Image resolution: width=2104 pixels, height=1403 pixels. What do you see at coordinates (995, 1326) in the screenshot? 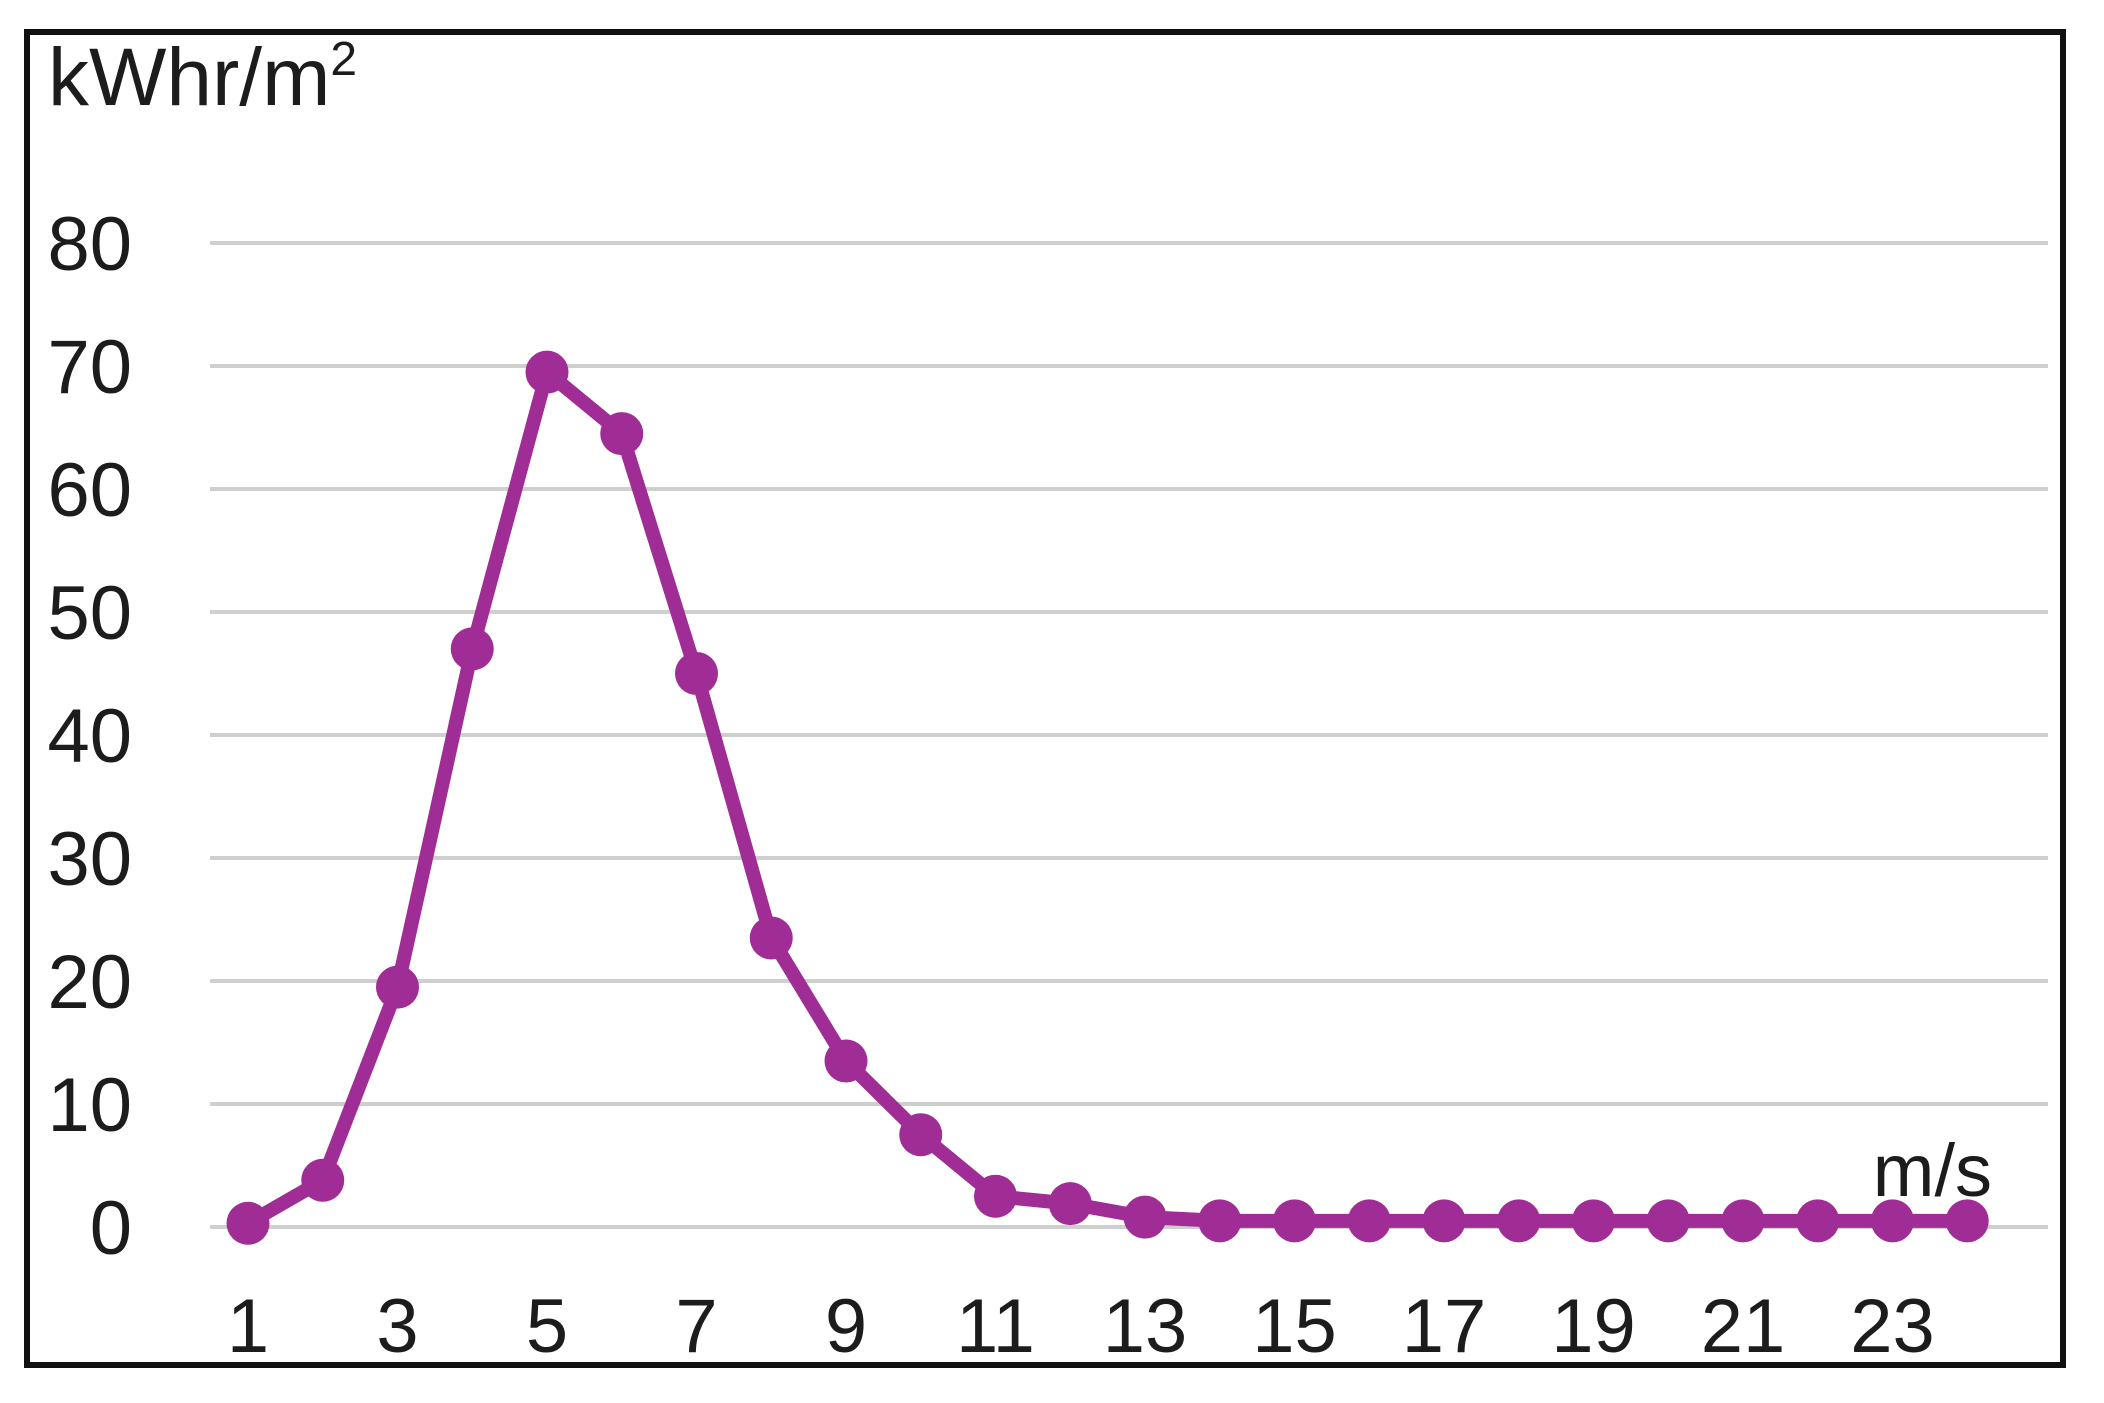
I see `x-axis-tick-label: 11` at bounding box center [995, 1326].